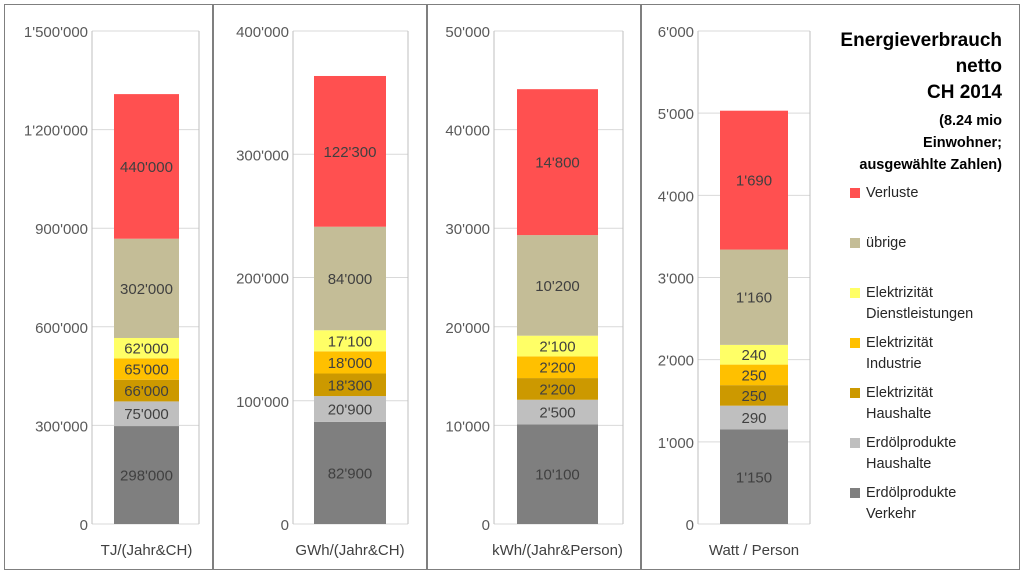  I want to click on legend-swatch-erdoel-haushalte, so click(855, 443).